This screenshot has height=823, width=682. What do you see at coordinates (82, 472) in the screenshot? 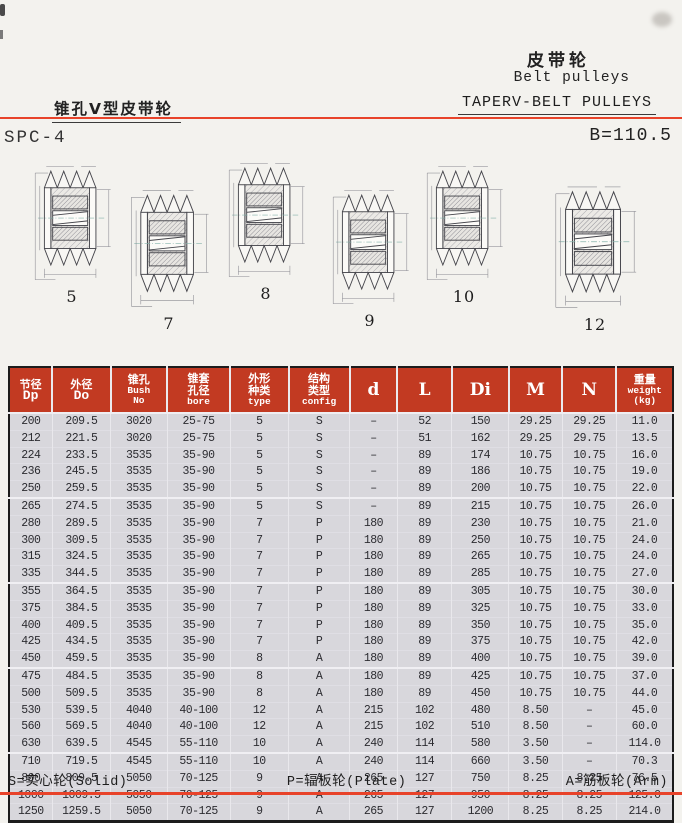
I see `cell: 245.5` at bounding box center [82, 472].